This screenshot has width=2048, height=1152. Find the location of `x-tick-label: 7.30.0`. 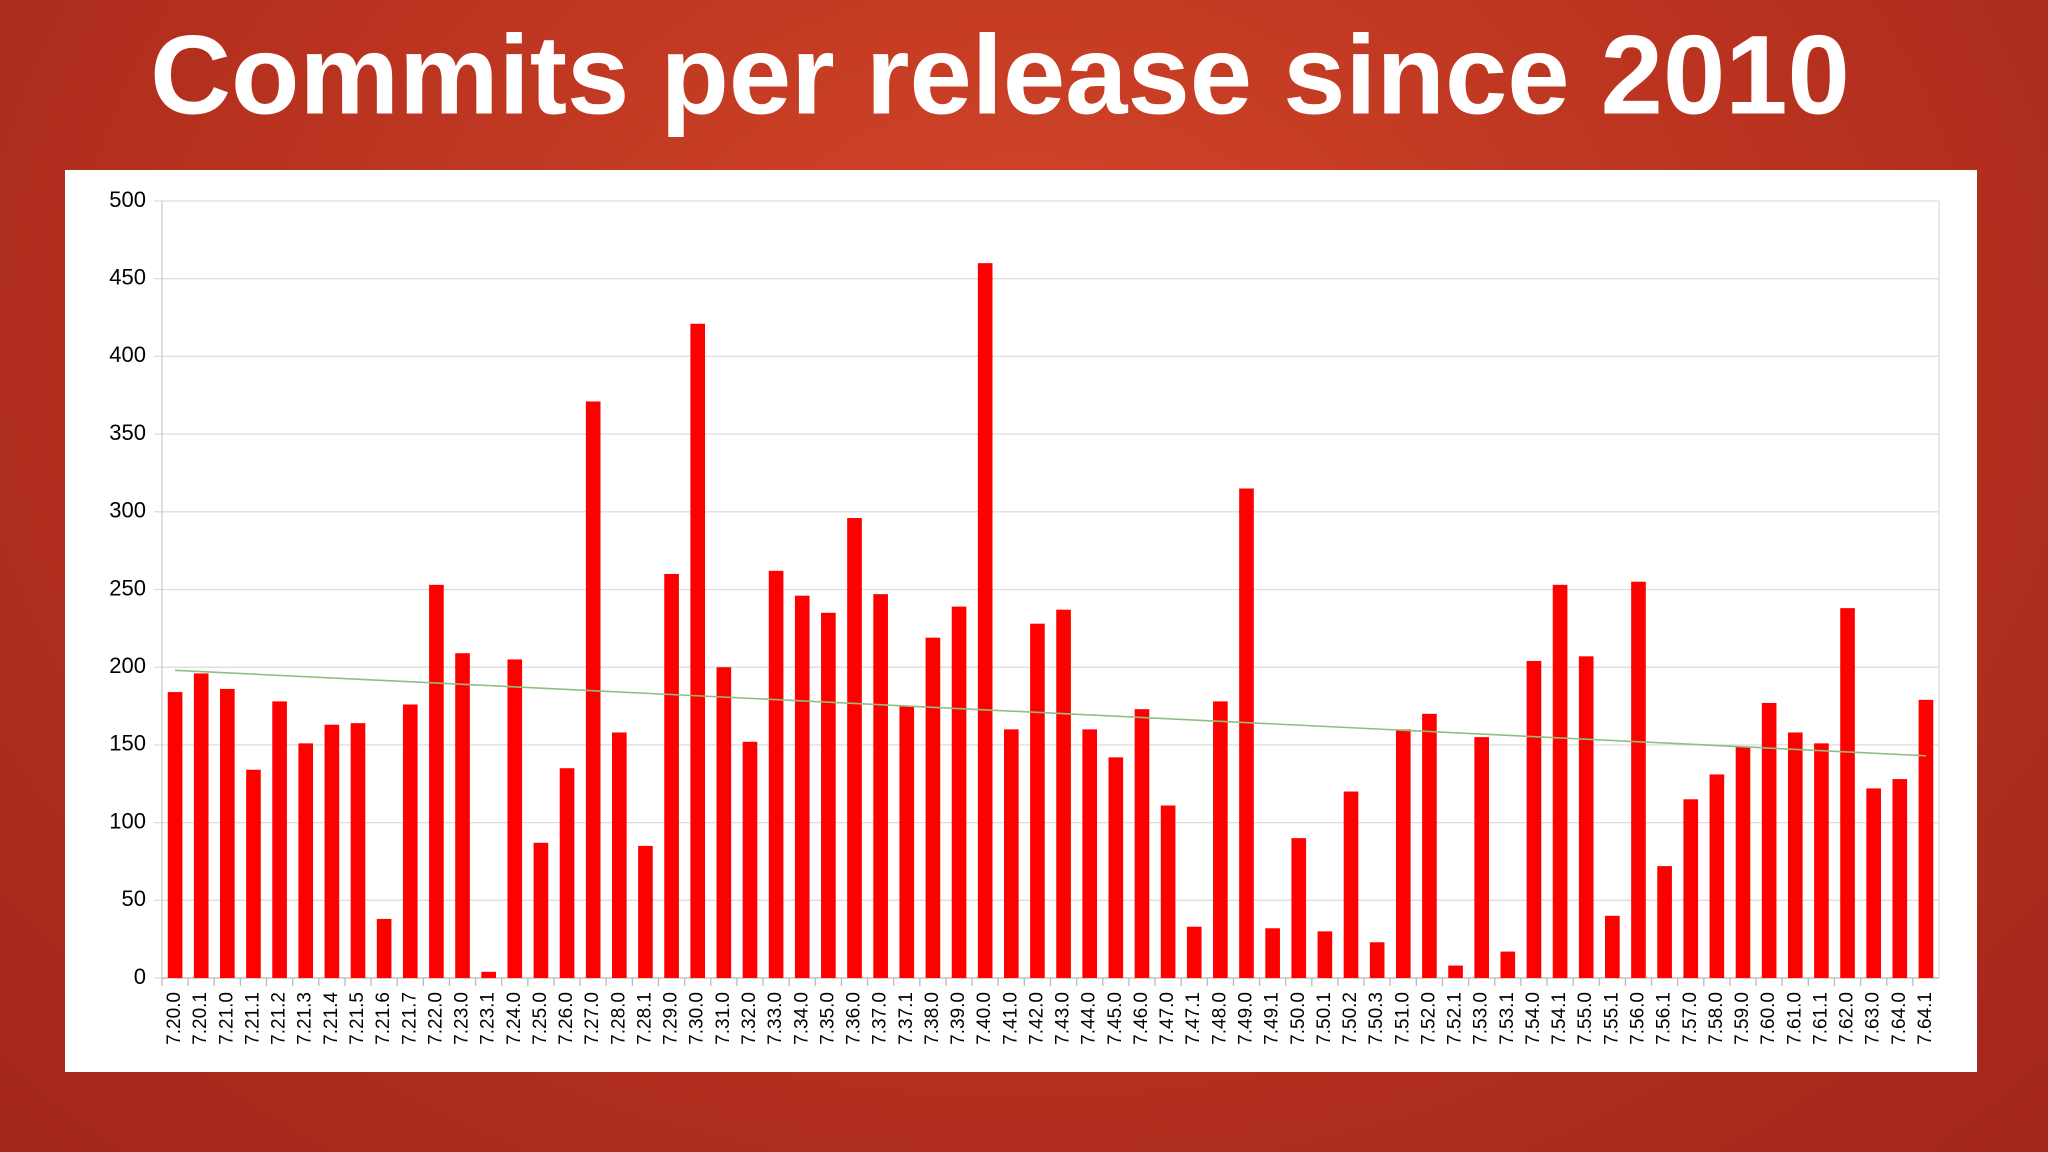

x-tick-label: 7.30.0 is located at coordinates (697, 1018).